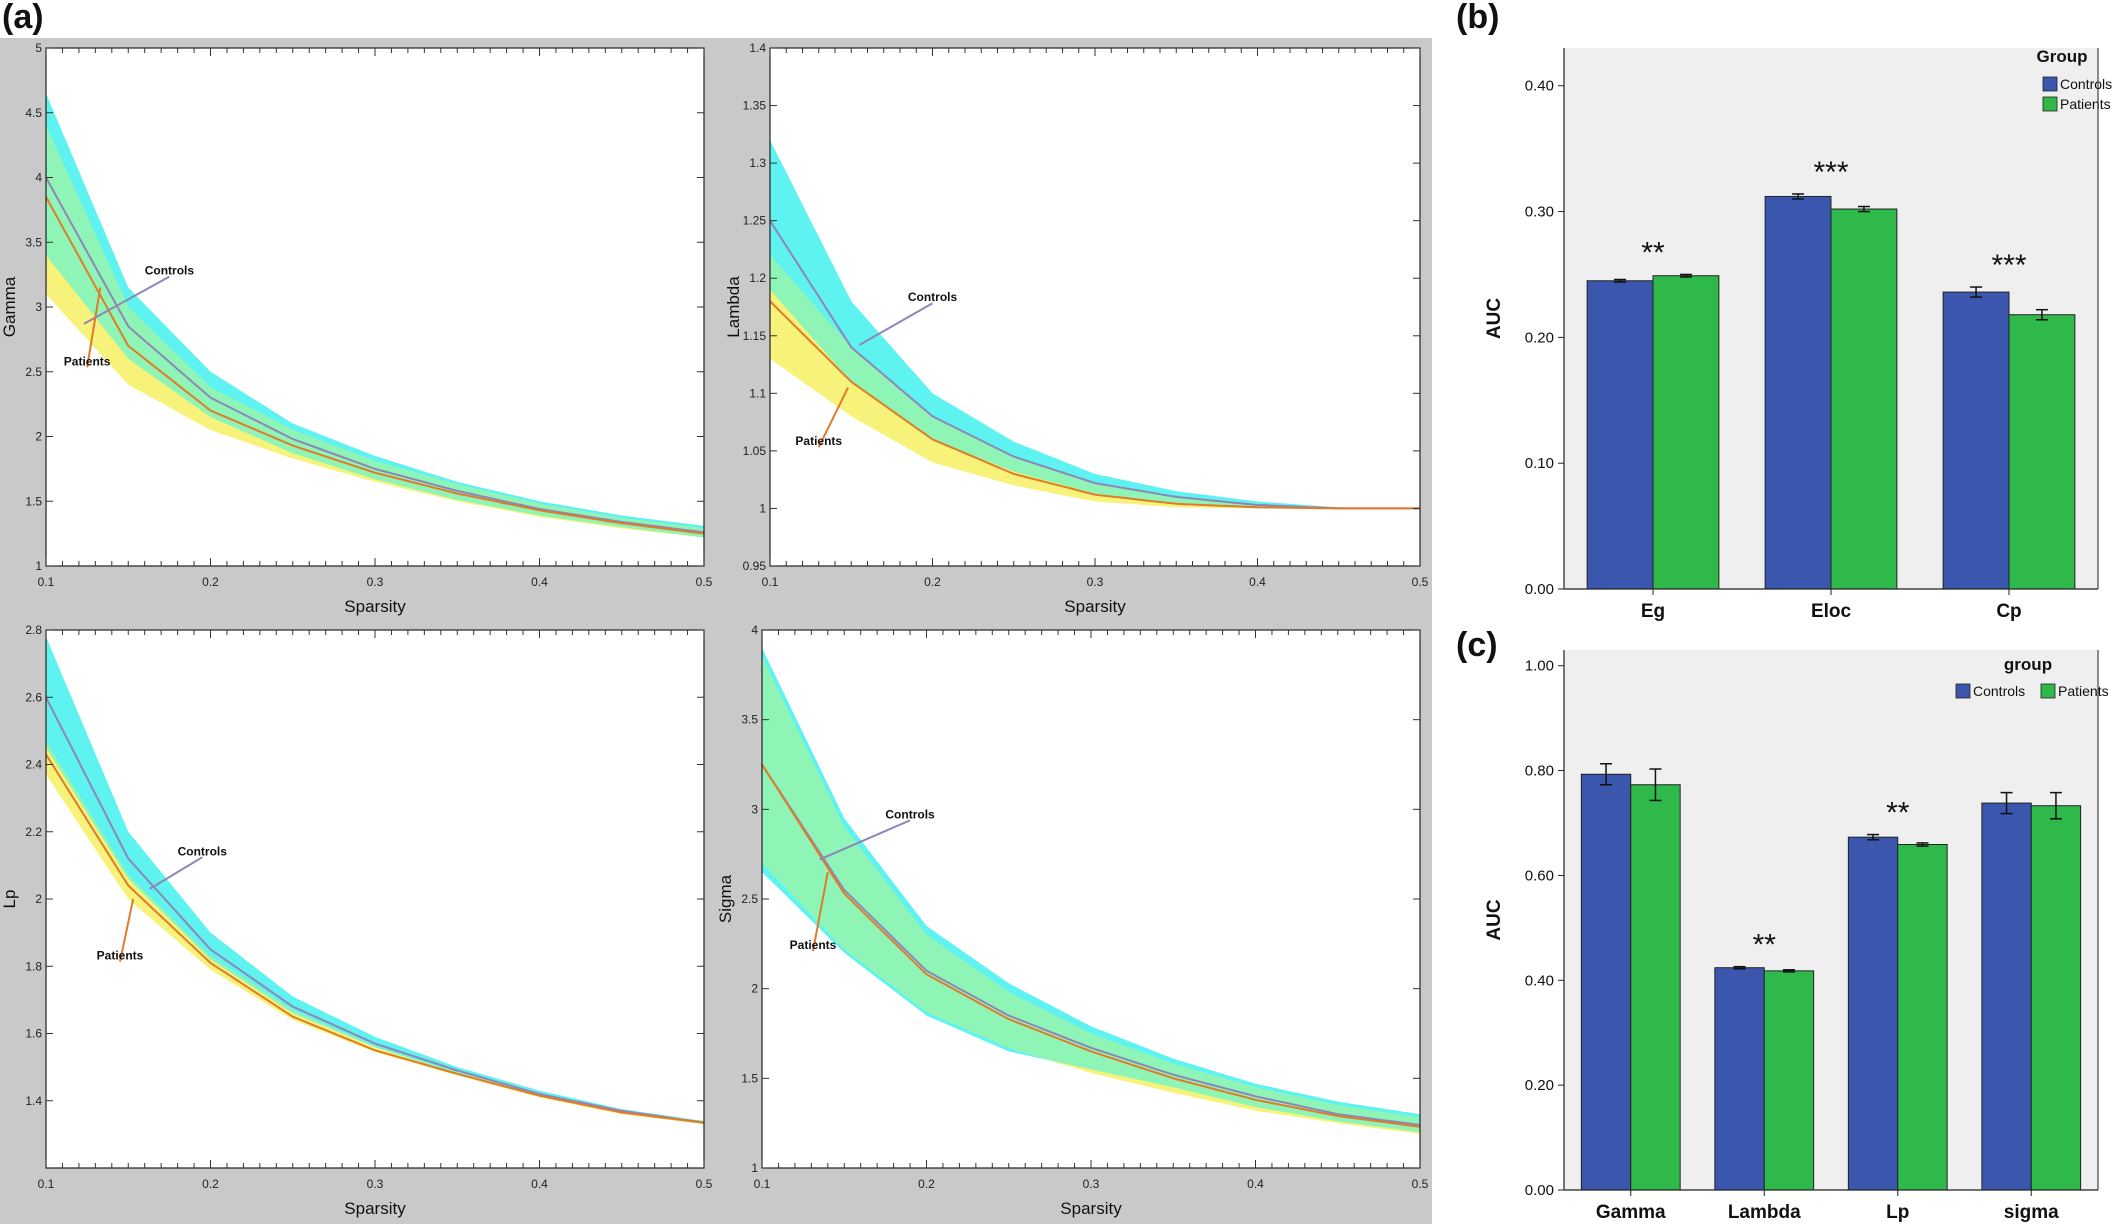 This screenshot has width=2128, height=1224. I want to click on sigma-x-tick-label: 0.5, so click(1420, 1184).